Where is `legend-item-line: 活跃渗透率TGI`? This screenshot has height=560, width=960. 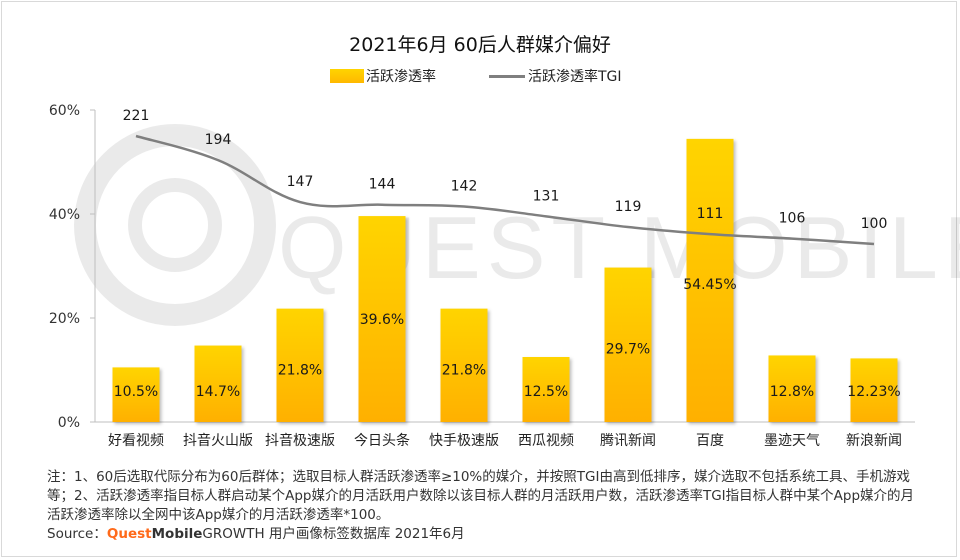
legend-item-line: 活跃渗透率TGI is located at coordinates (555, 76).